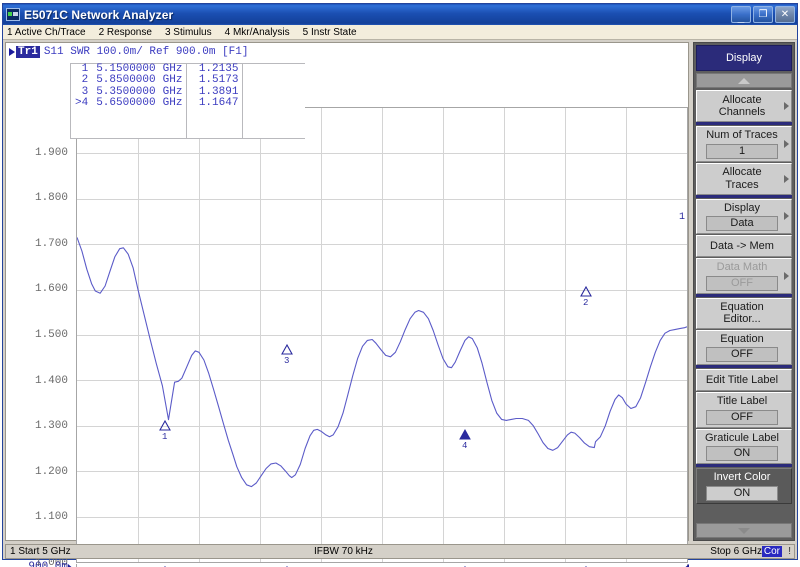 Image resolution: width=800 pixels, height=567 pixels. Describe the element at coordinates (51, 289) in the screenshot. I see `y-axis-tick-label: 1.600` at that location.